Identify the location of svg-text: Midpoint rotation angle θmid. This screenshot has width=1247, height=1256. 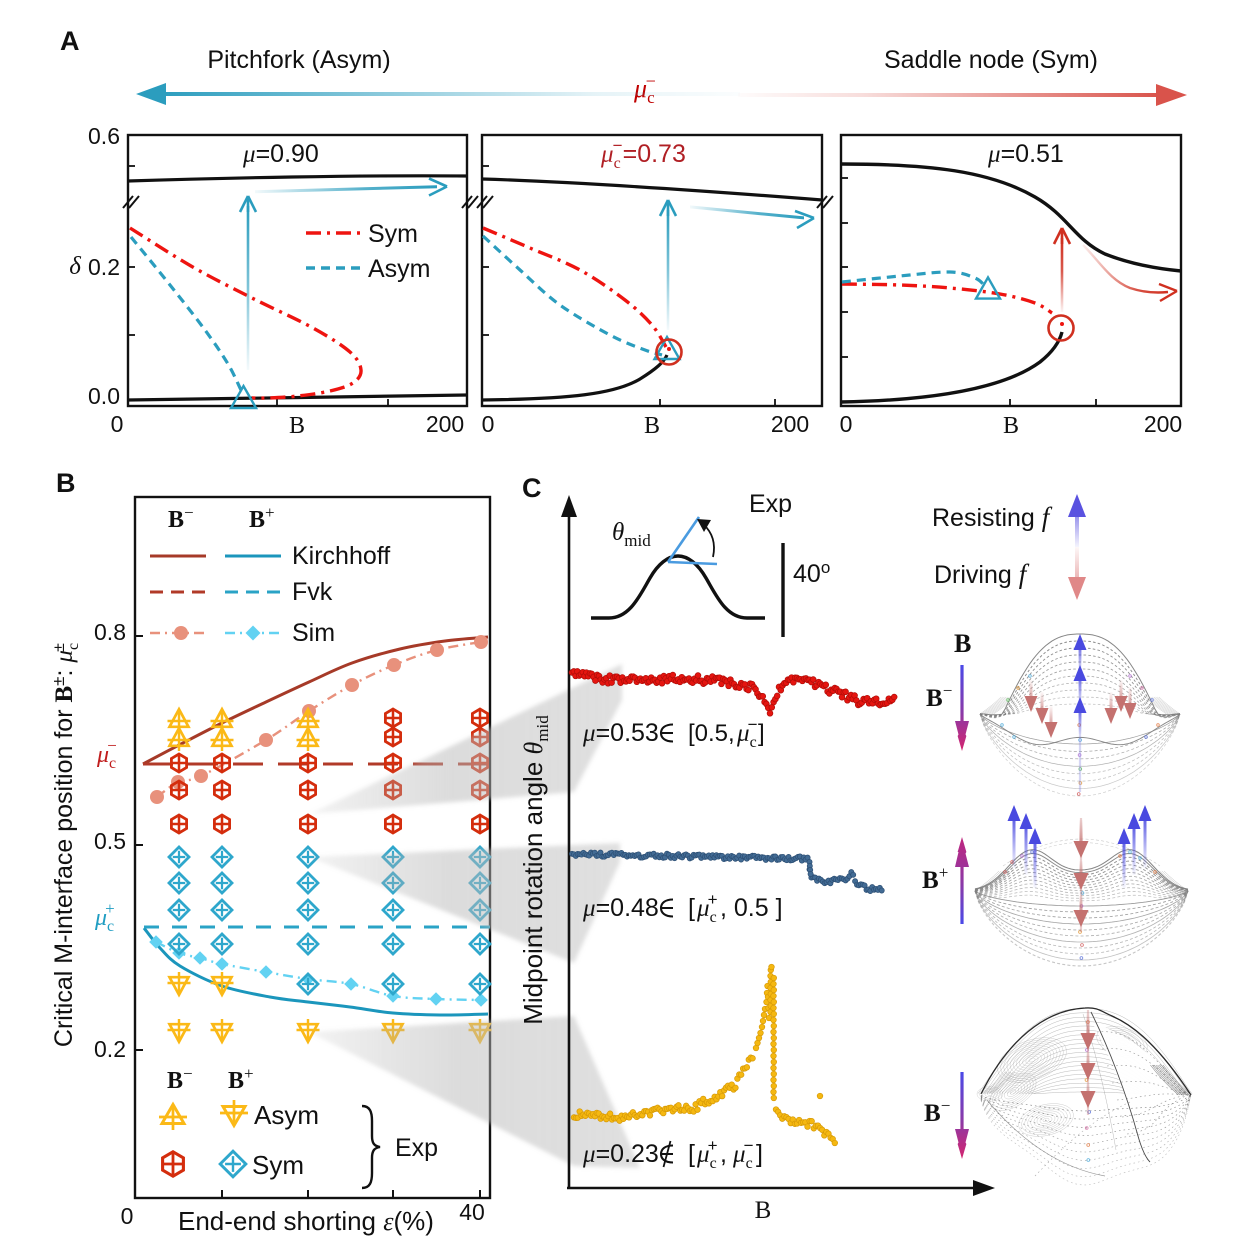
(535, 870).